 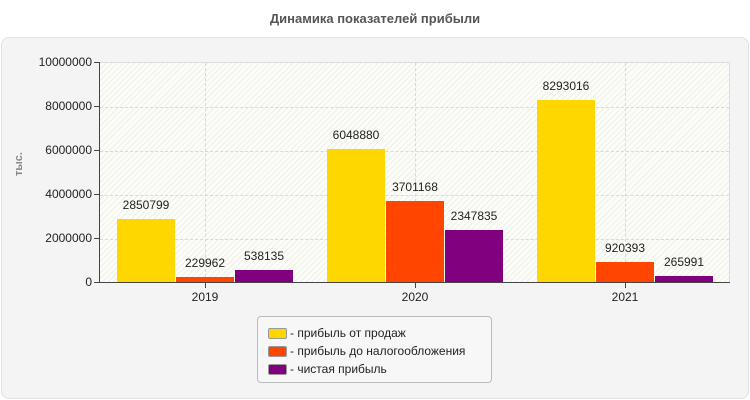 I want to click on y-tick-label: 2000000, so click(x=68, y=238).